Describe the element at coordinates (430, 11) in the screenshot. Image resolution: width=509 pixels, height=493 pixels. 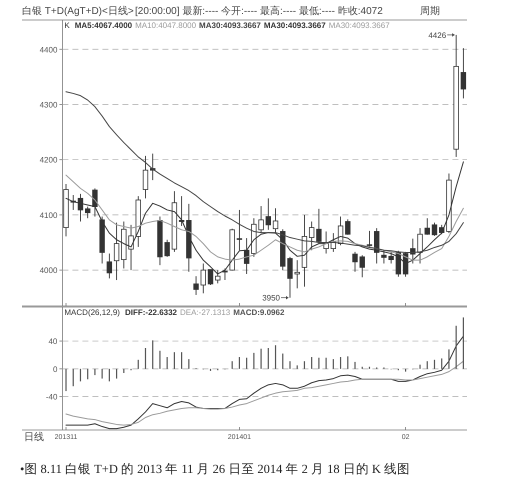
I see `text: 周期` at that location.